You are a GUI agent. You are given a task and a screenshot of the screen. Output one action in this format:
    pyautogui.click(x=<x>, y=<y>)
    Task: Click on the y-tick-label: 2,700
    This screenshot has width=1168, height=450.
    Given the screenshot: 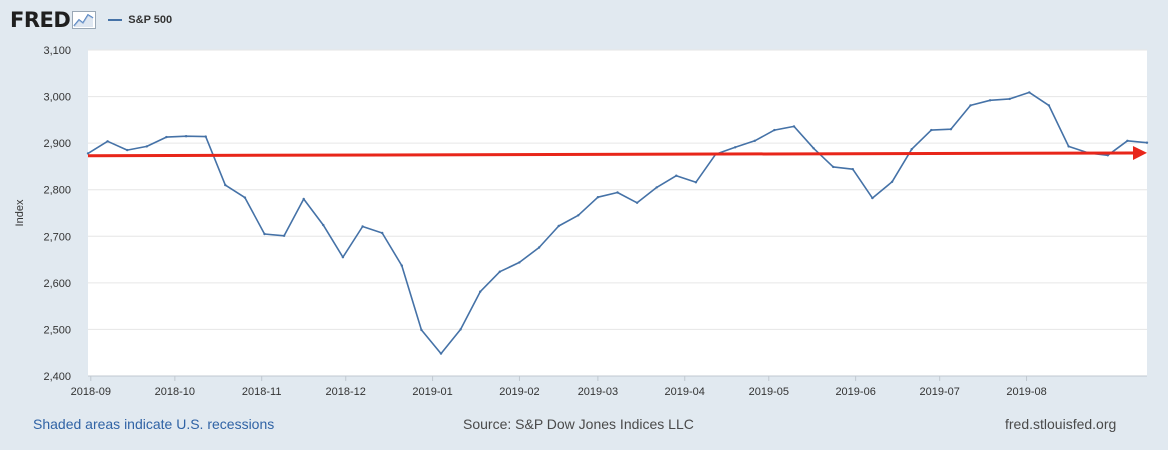 What is the action you would take?
    pyautogui.click(x=57, y=237)
    